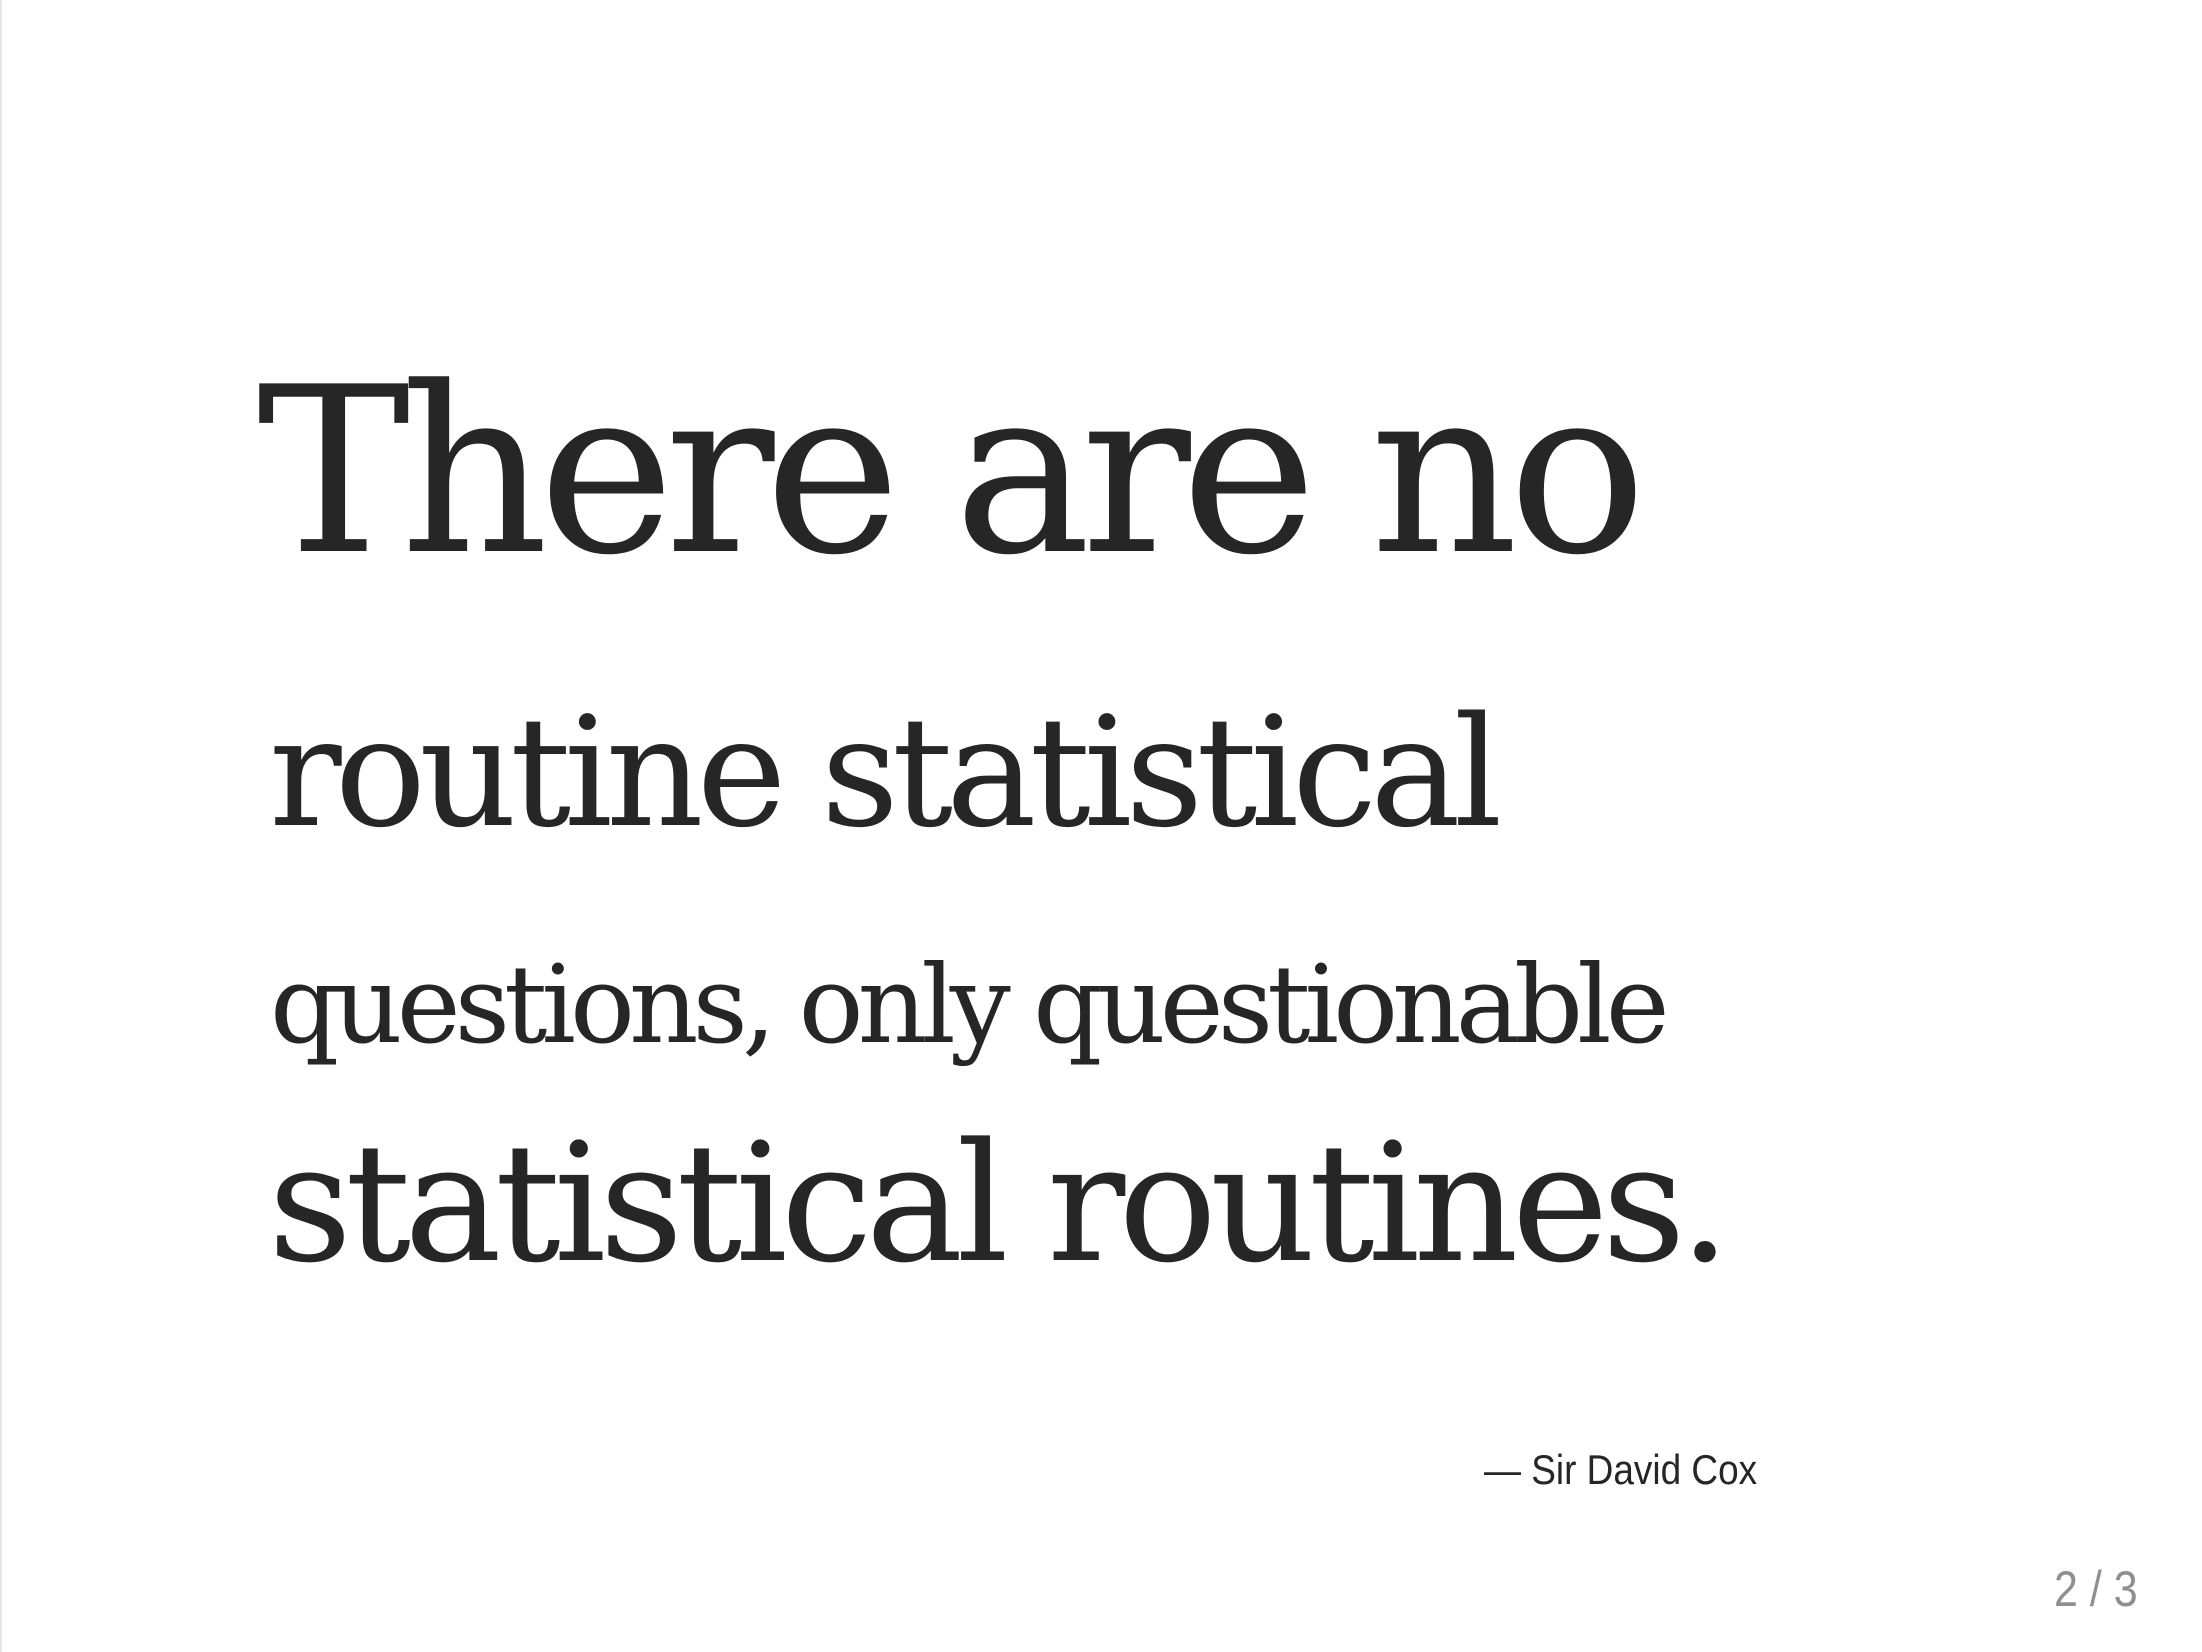  What do you see at coordinates (1621, 1469) in the screenshot?
I see `quote-attribution: — Sir David Cox` at bounding box center [1621, 1469].